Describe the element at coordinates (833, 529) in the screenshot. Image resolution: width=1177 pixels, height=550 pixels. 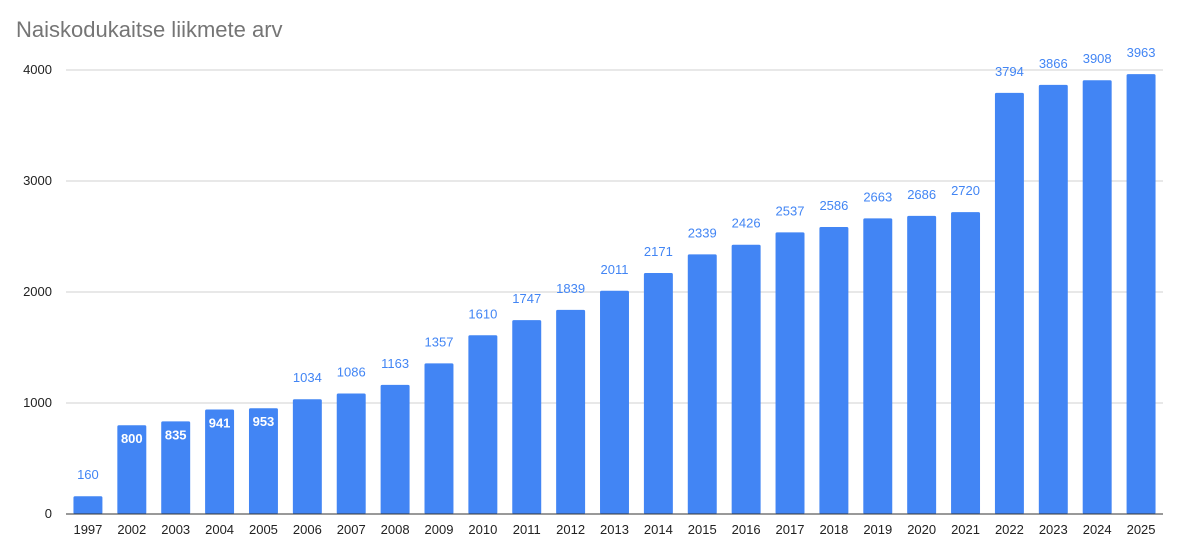
I see `x-tick-label: 2018` at that location.